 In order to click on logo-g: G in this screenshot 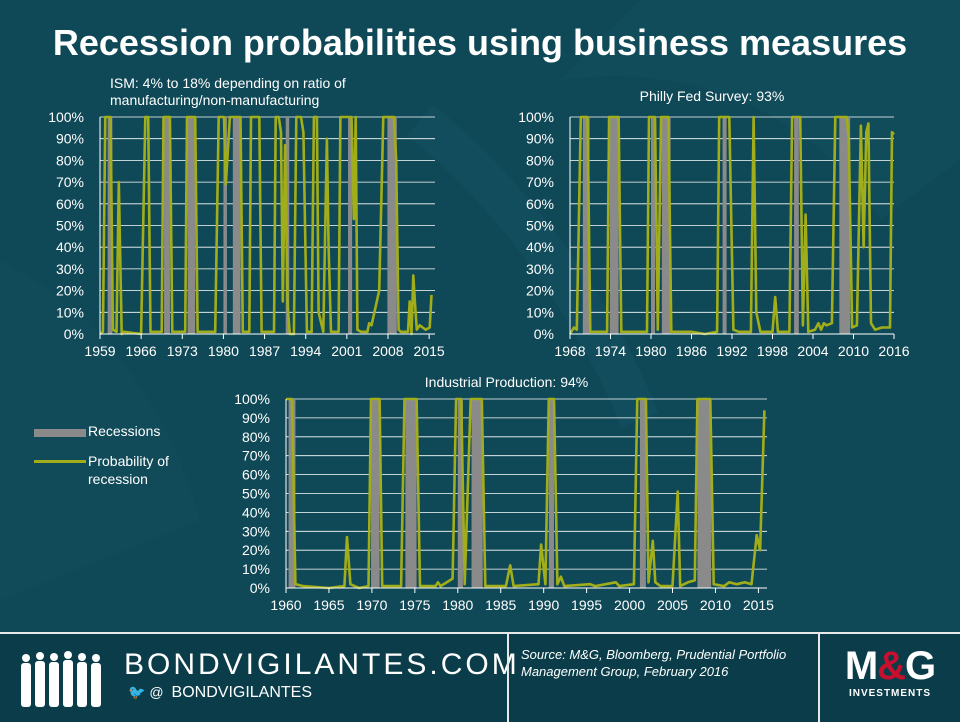, I will do `click(920, 666)`.